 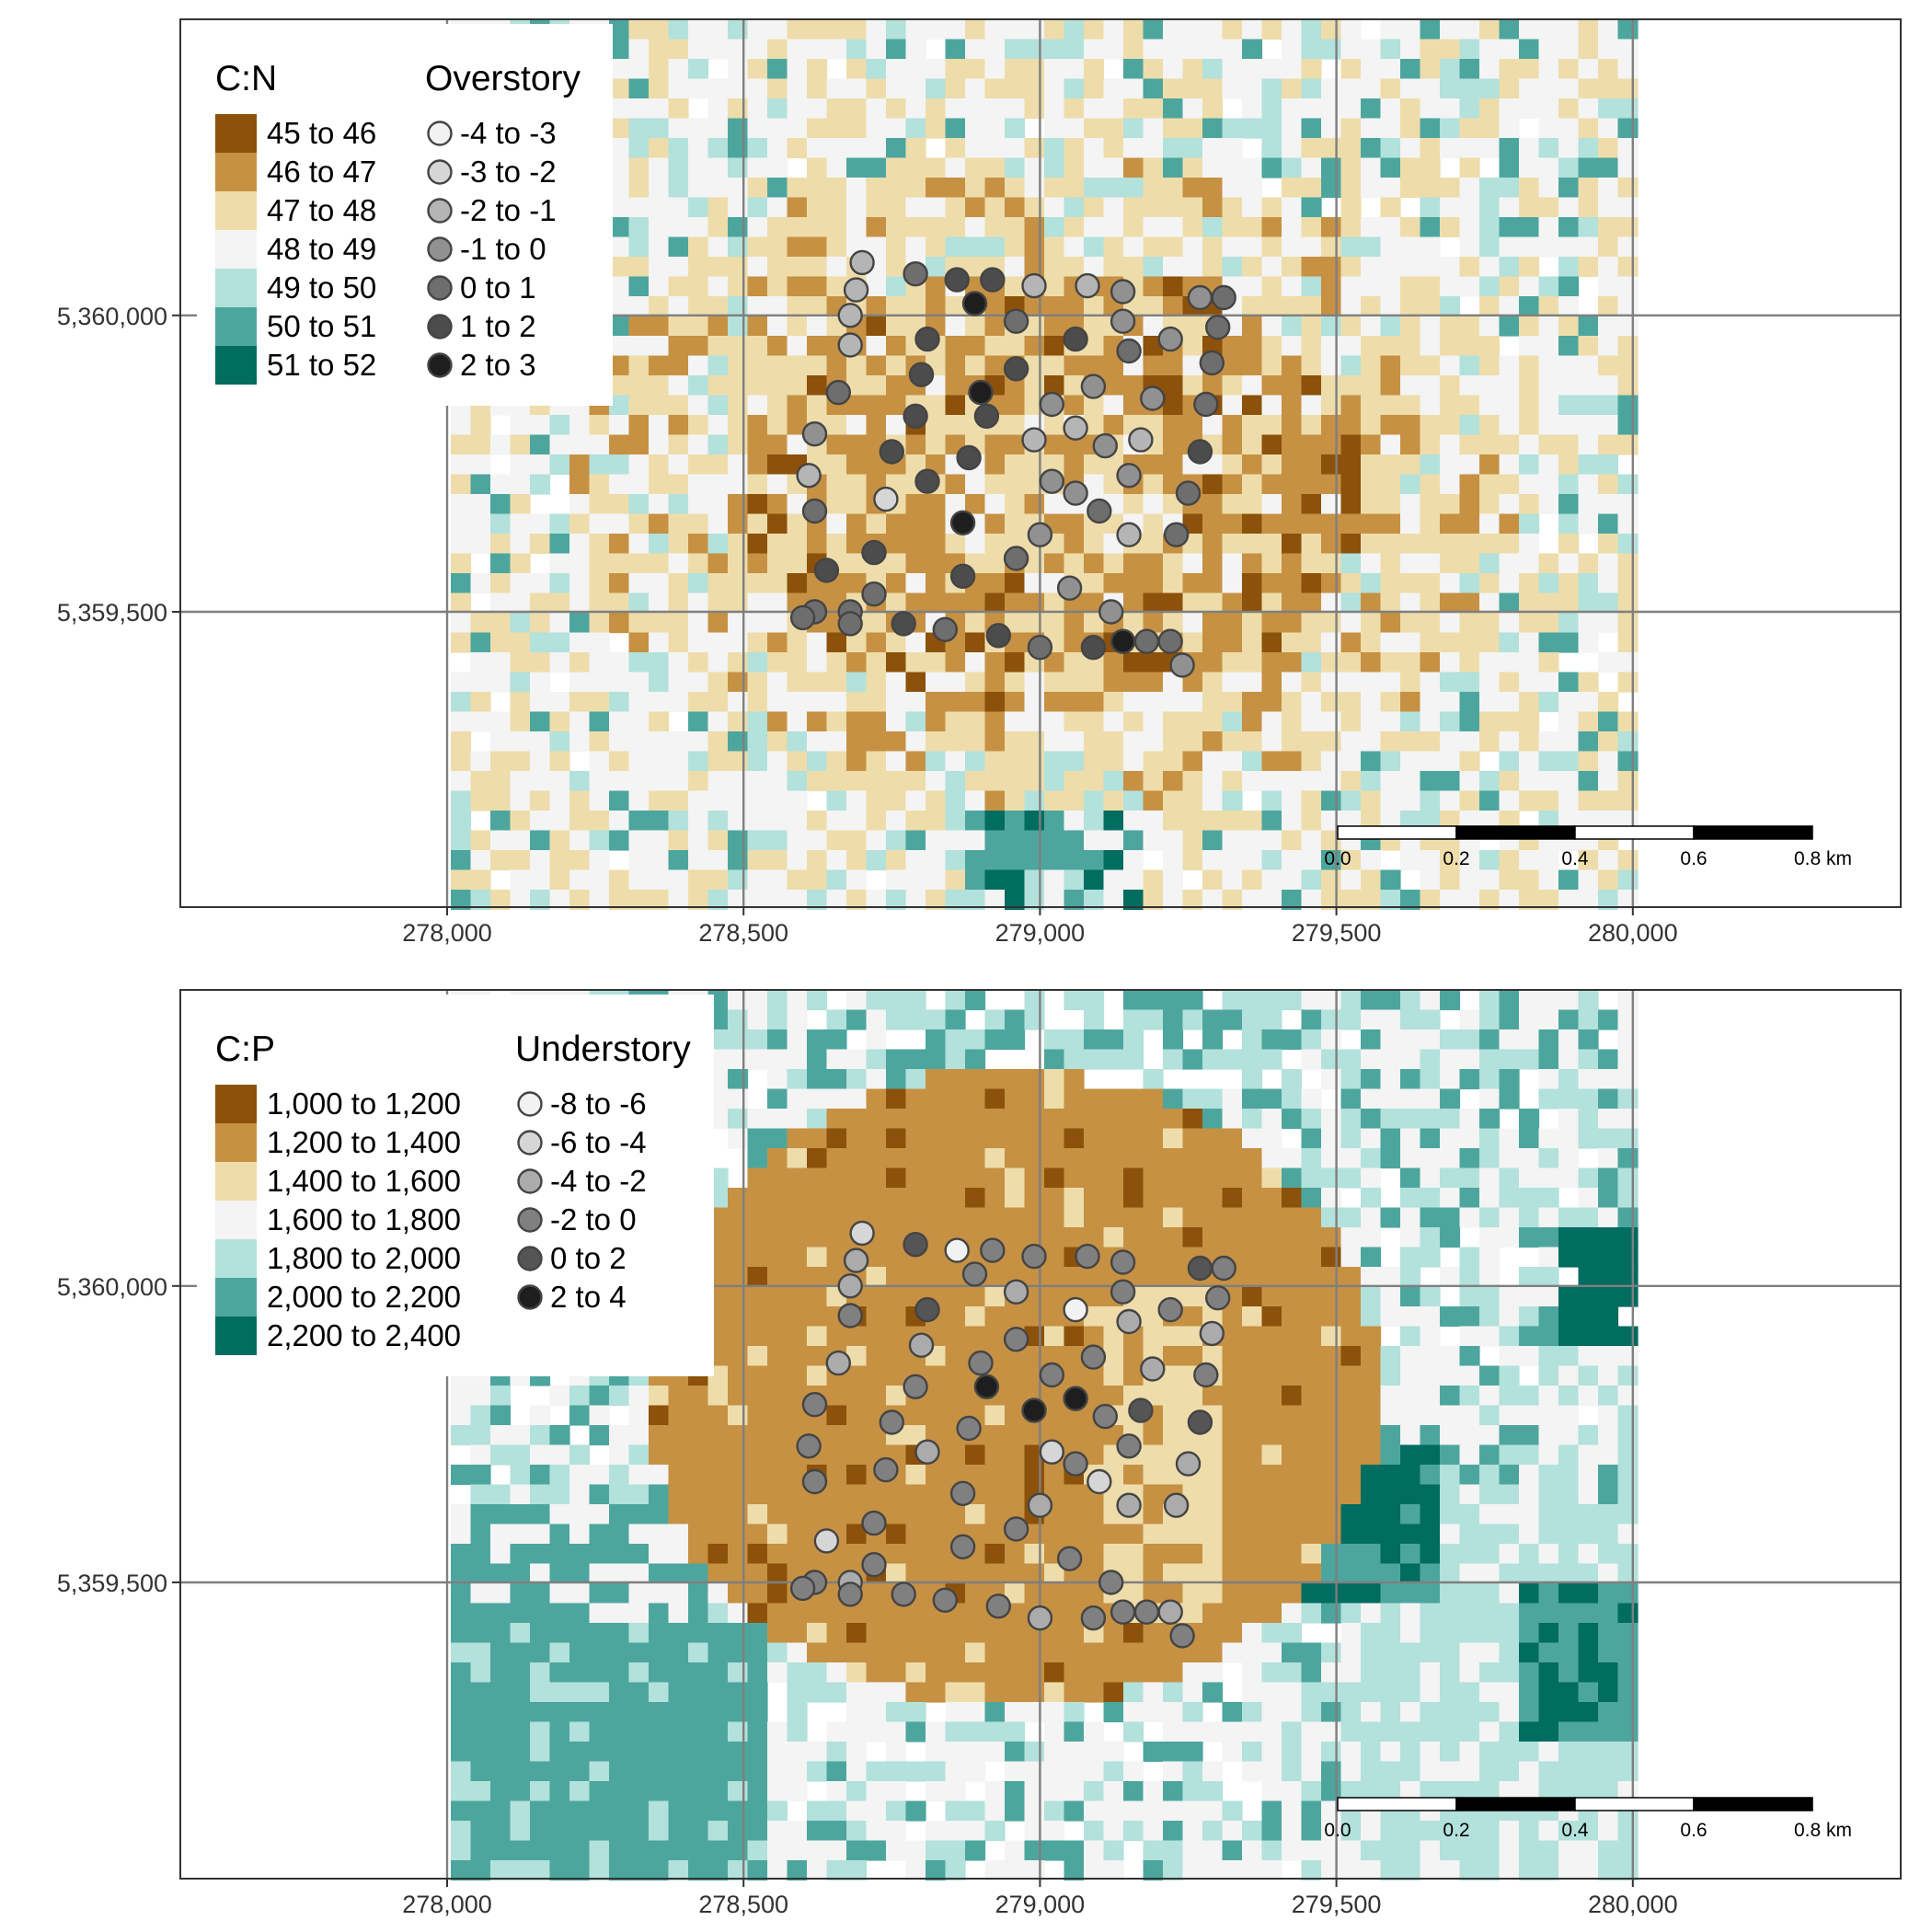 I want to click on scale-bar-label: 0.6, so click(x=1693, y=858).